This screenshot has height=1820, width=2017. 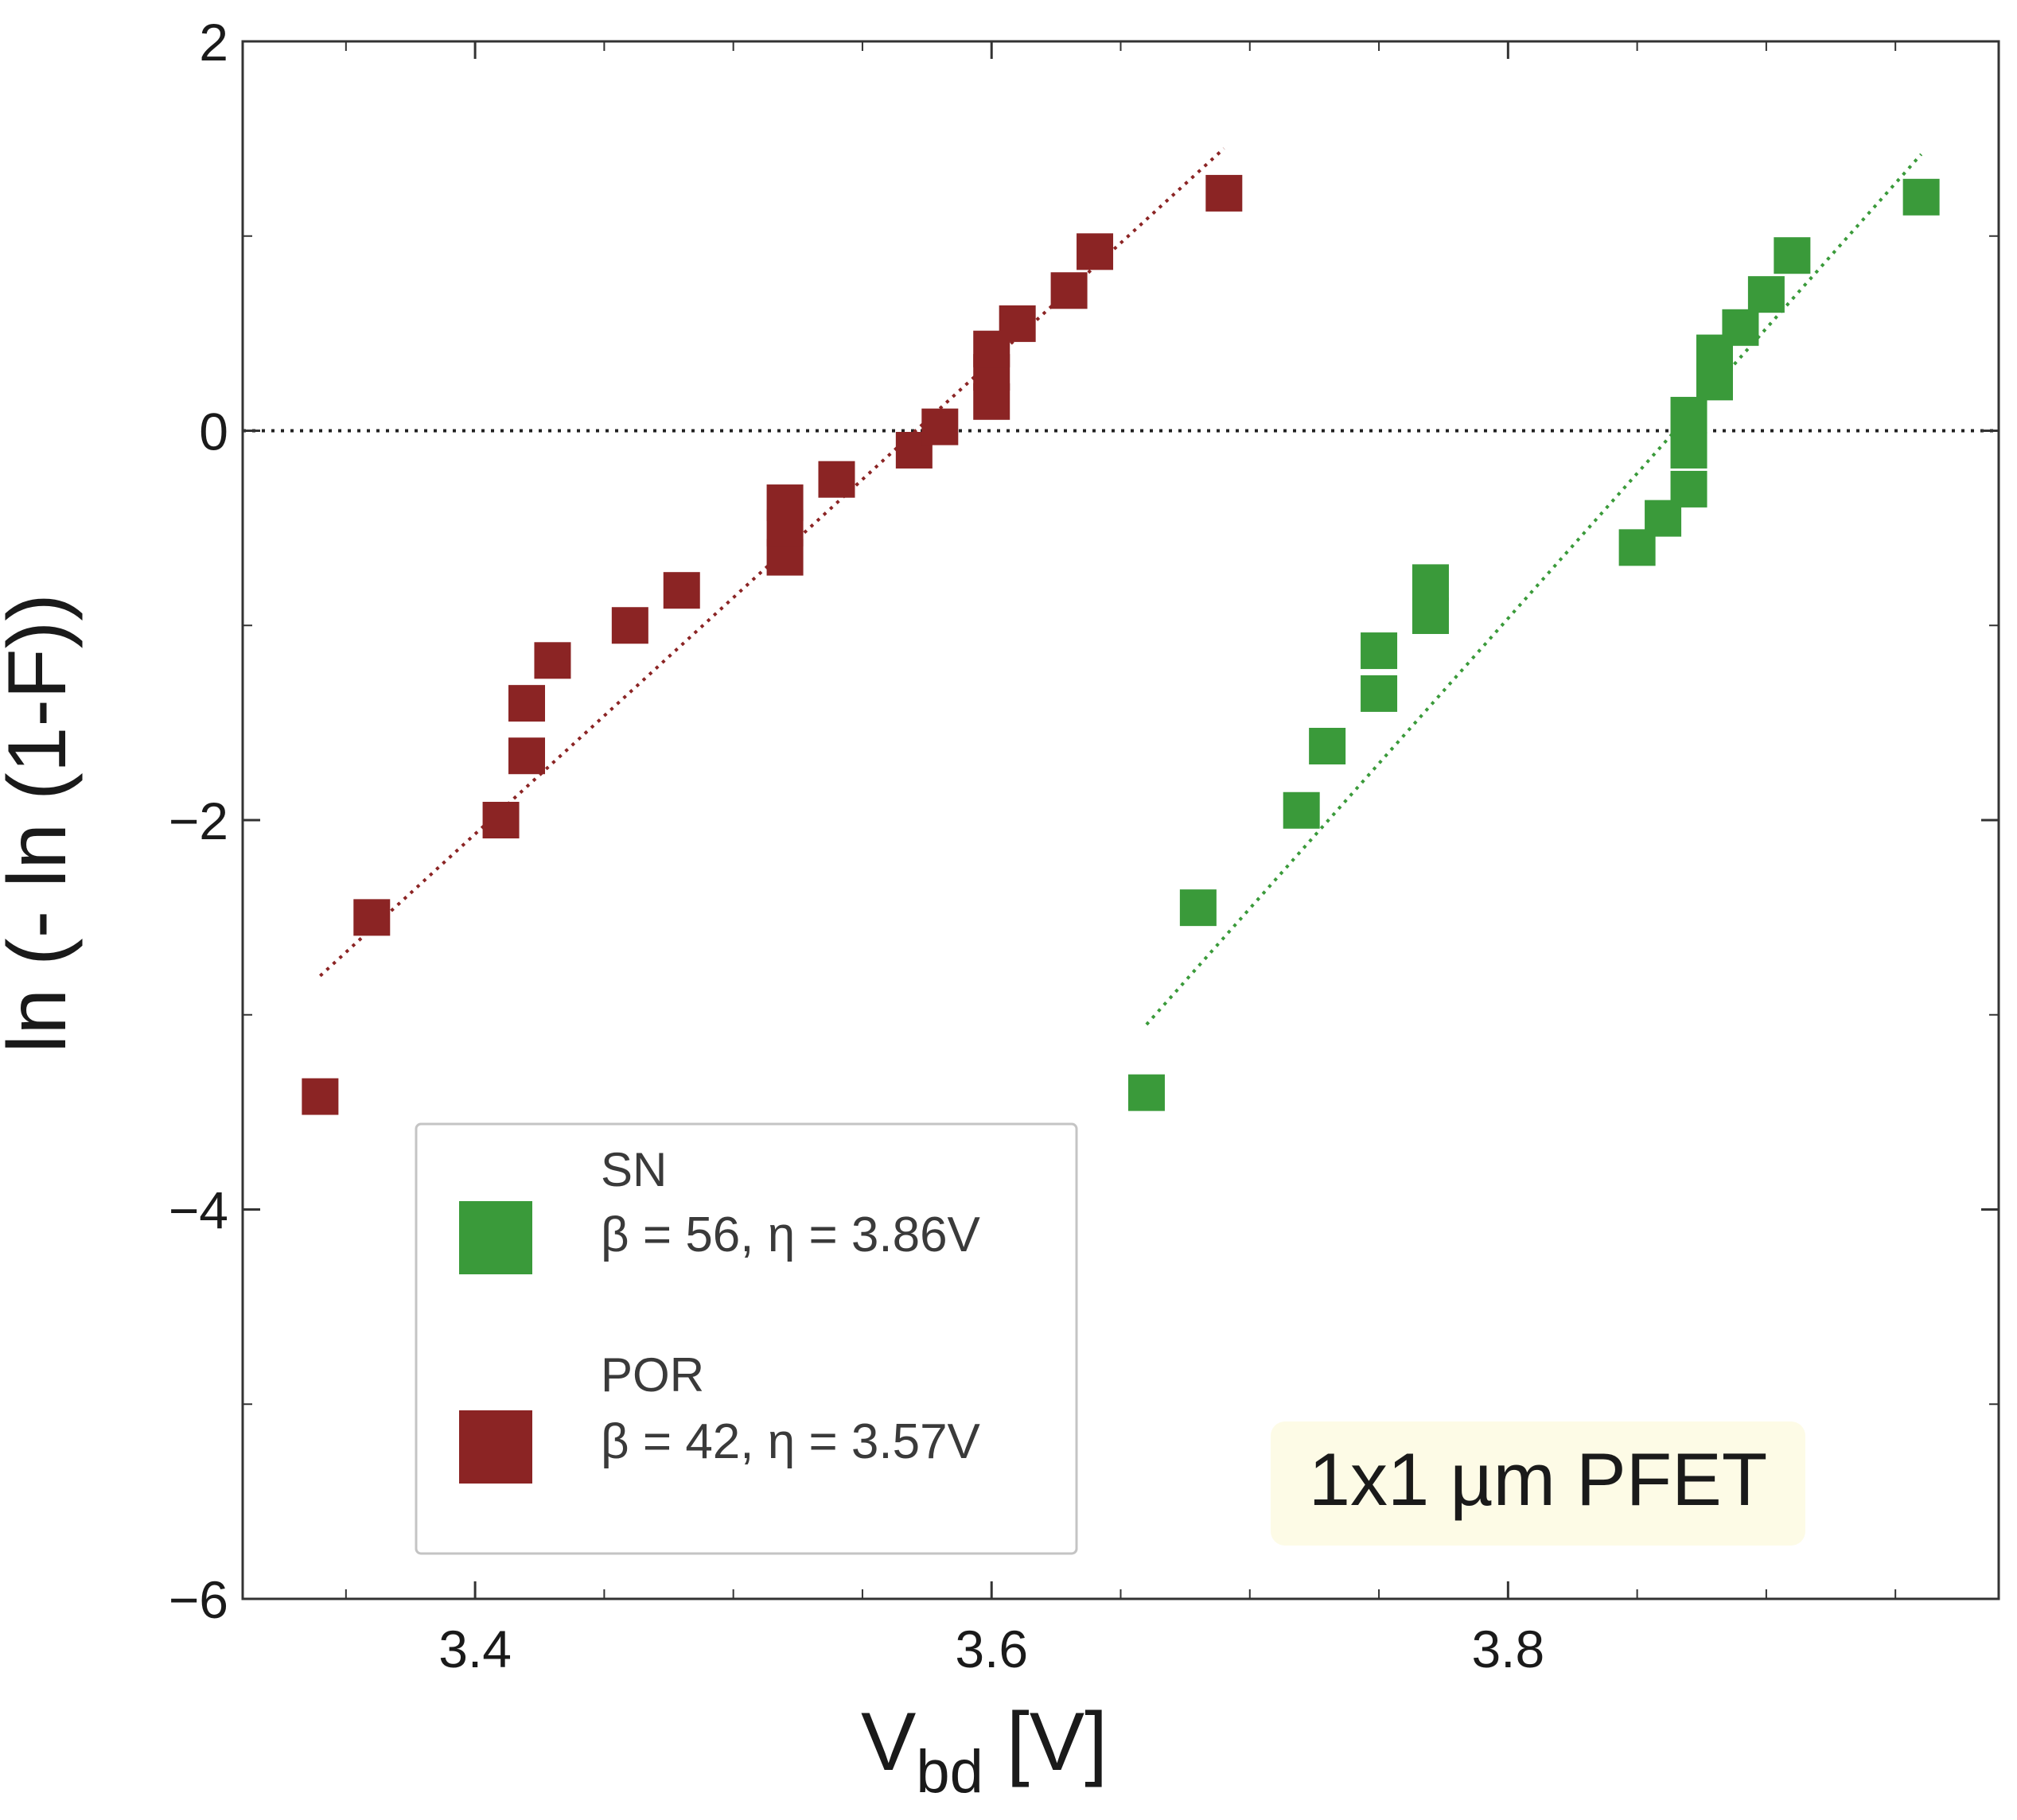 I want to click on y-tick-label: 0, so click(x=213, y=431).